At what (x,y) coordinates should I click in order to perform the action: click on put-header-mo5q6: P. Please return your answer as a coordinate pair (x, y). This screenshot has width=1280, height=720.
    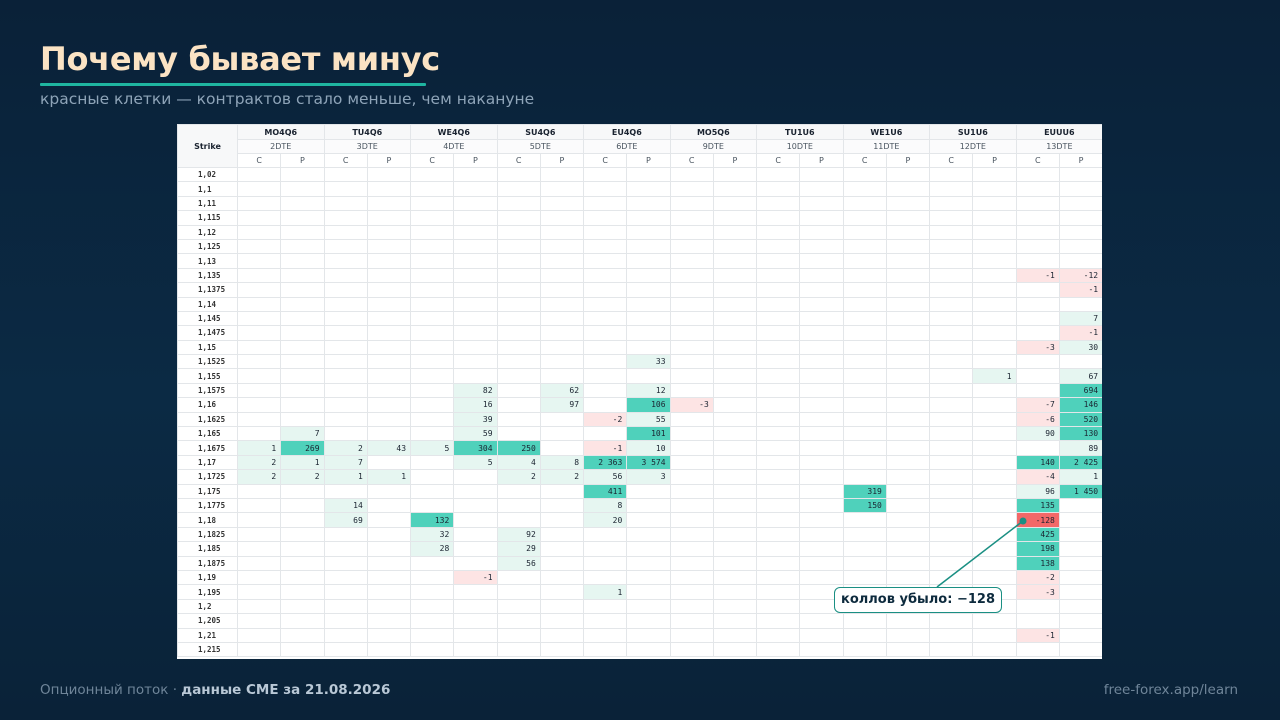
    Looking at the image, I should click on (735, 160).